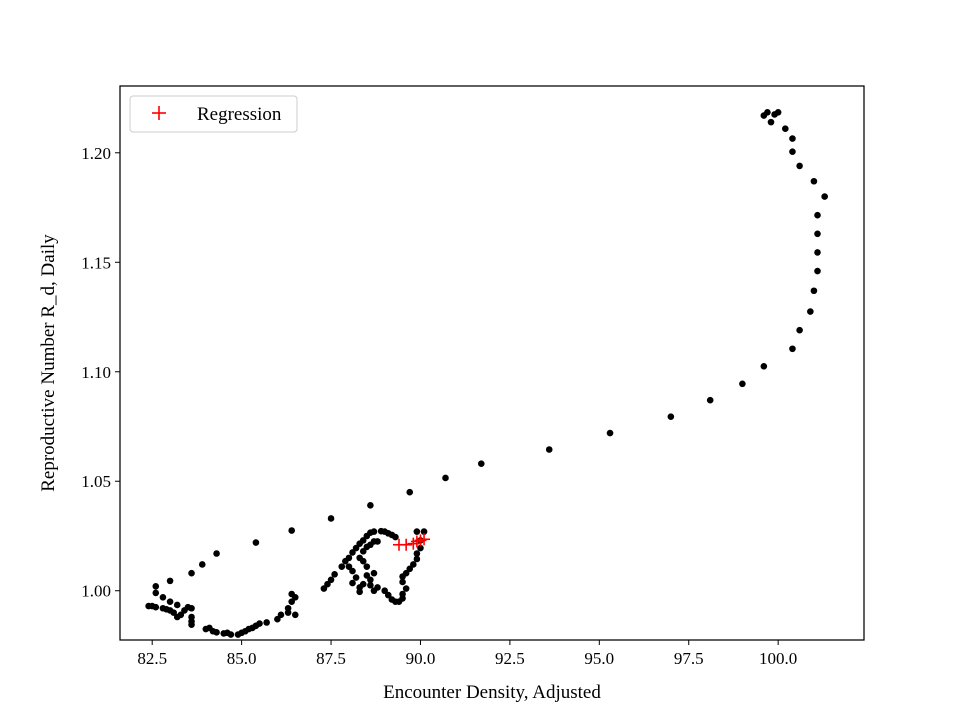  I want to click on y-tick-label: 1.05, so click(96, 481).